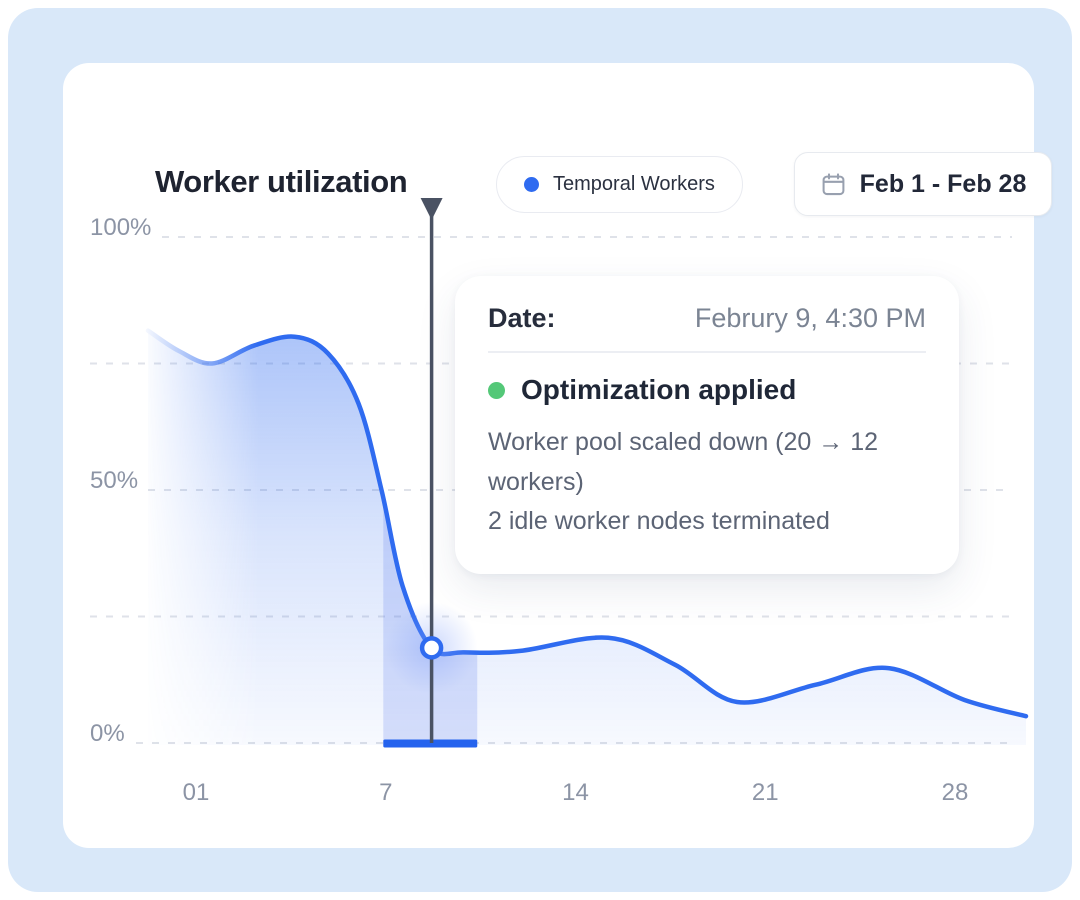  I want to click on calendar-icon, so click(833, 183).